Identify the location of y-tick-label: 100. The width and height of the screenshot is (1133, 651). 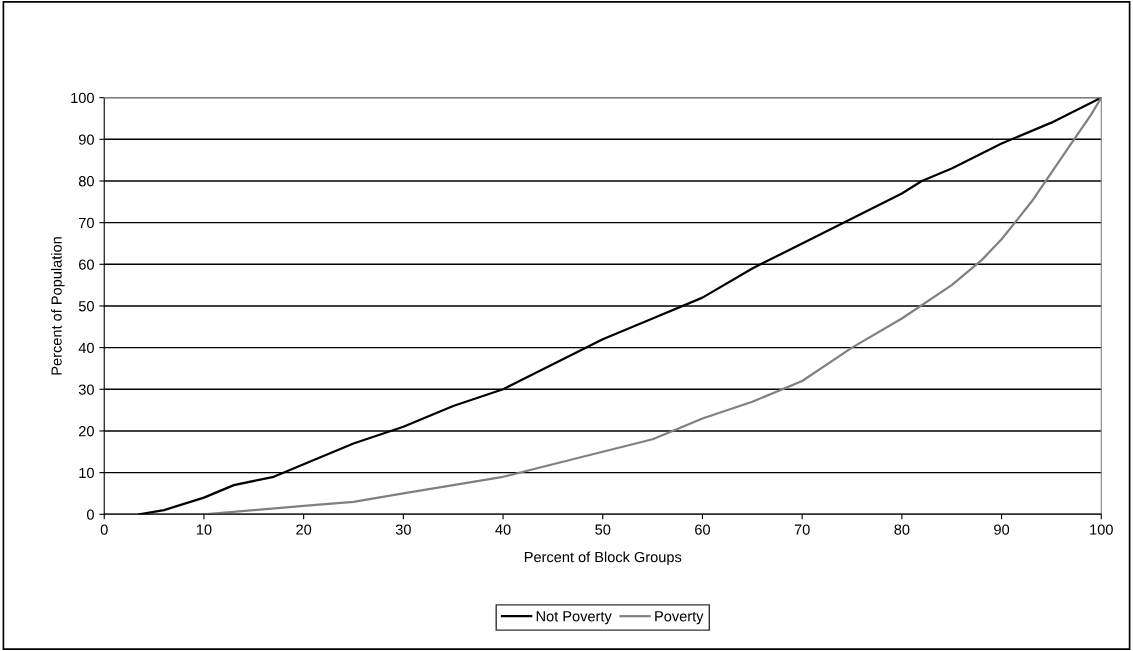
(82, 98).